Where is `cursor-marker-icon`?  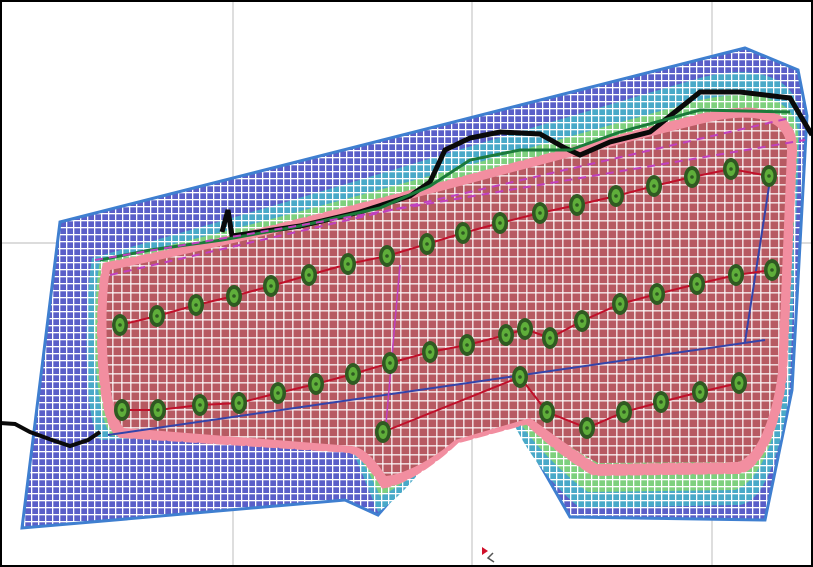 cursor-marker-icon is located at coordinates (488, 555).